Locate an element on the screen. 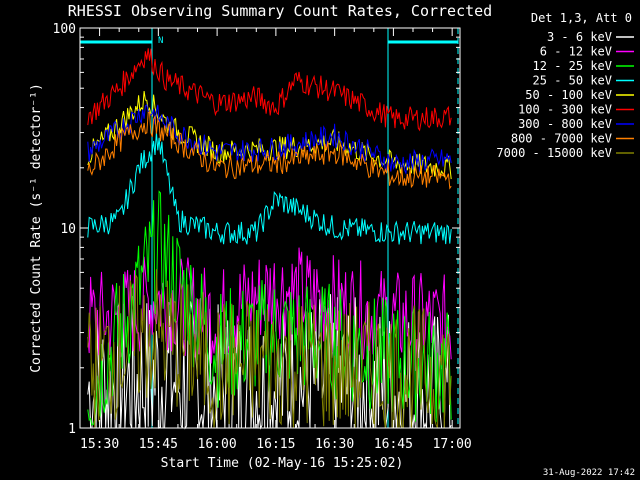  legend-label: 12 - 25 keV is located at coordinates (572, 66).